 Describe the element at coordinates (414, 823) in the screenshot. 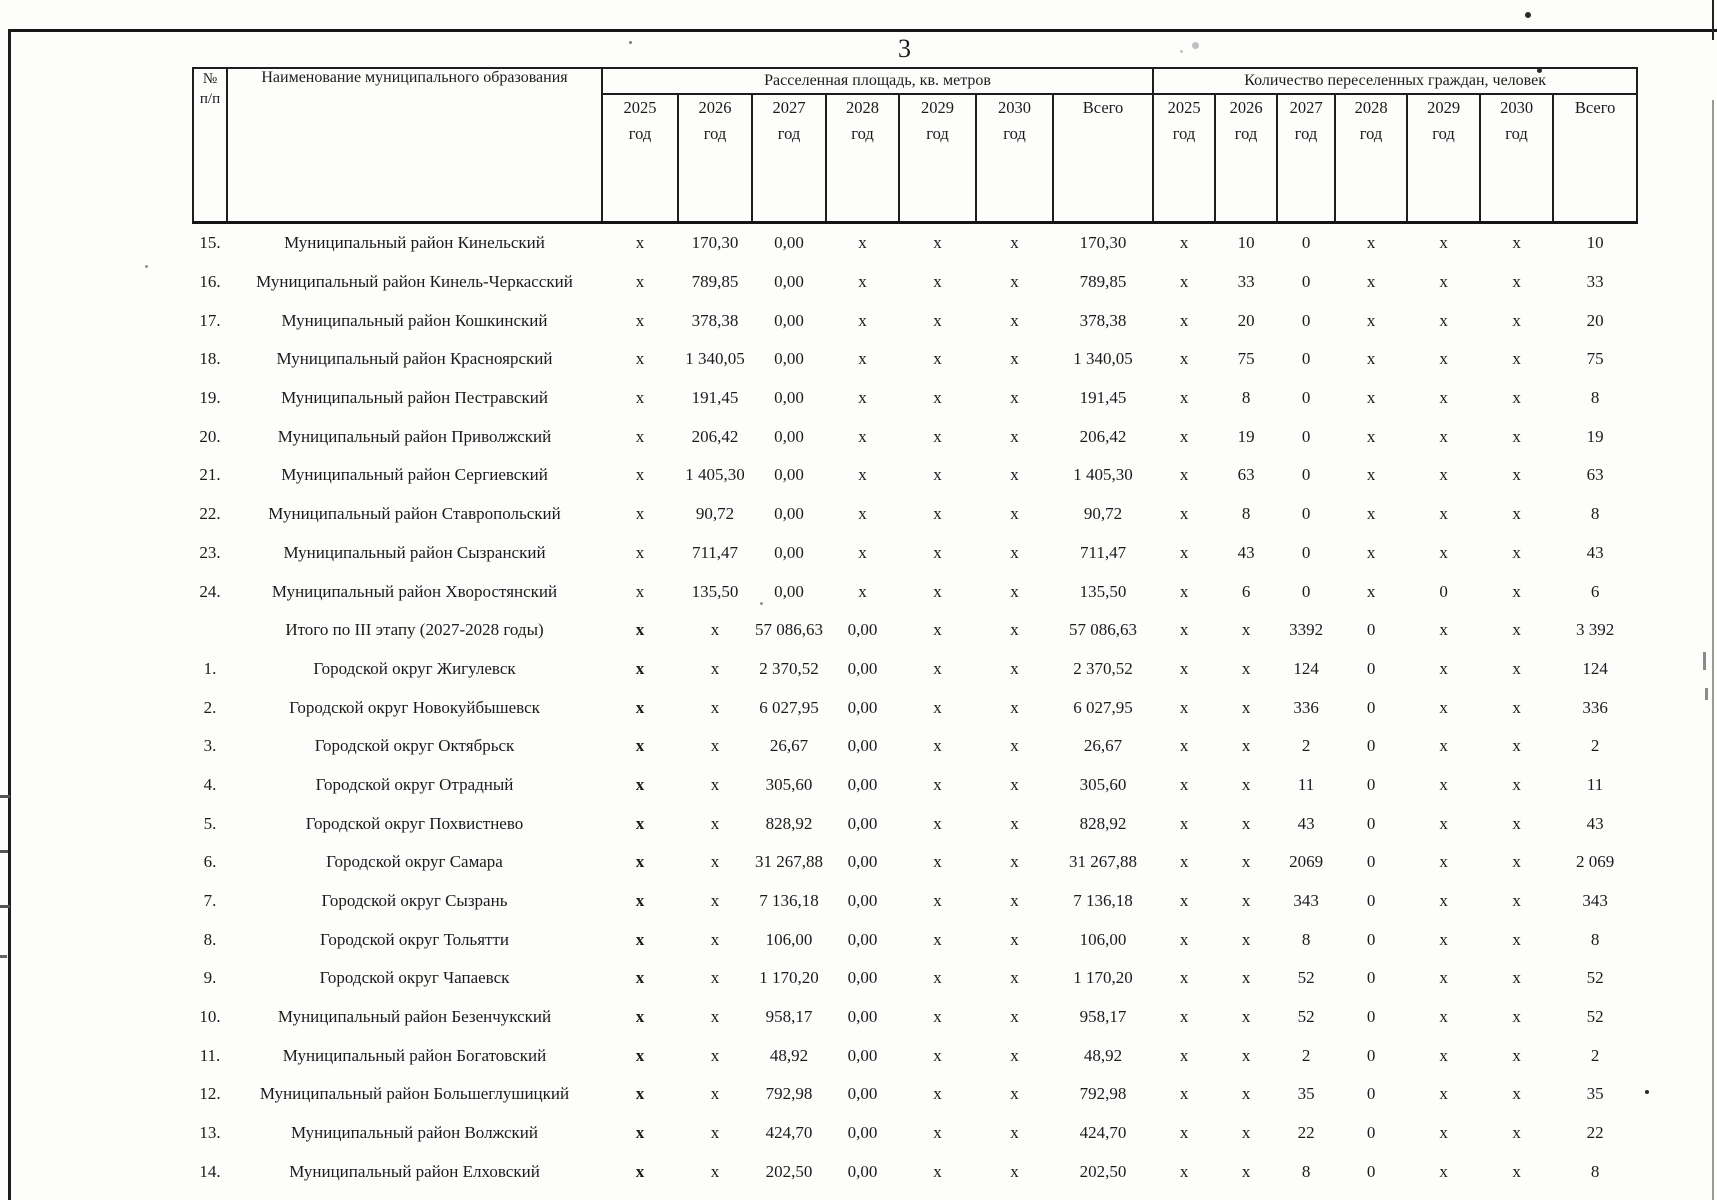

I see `municipality-name: Городской округ Похвистнево` at that location.